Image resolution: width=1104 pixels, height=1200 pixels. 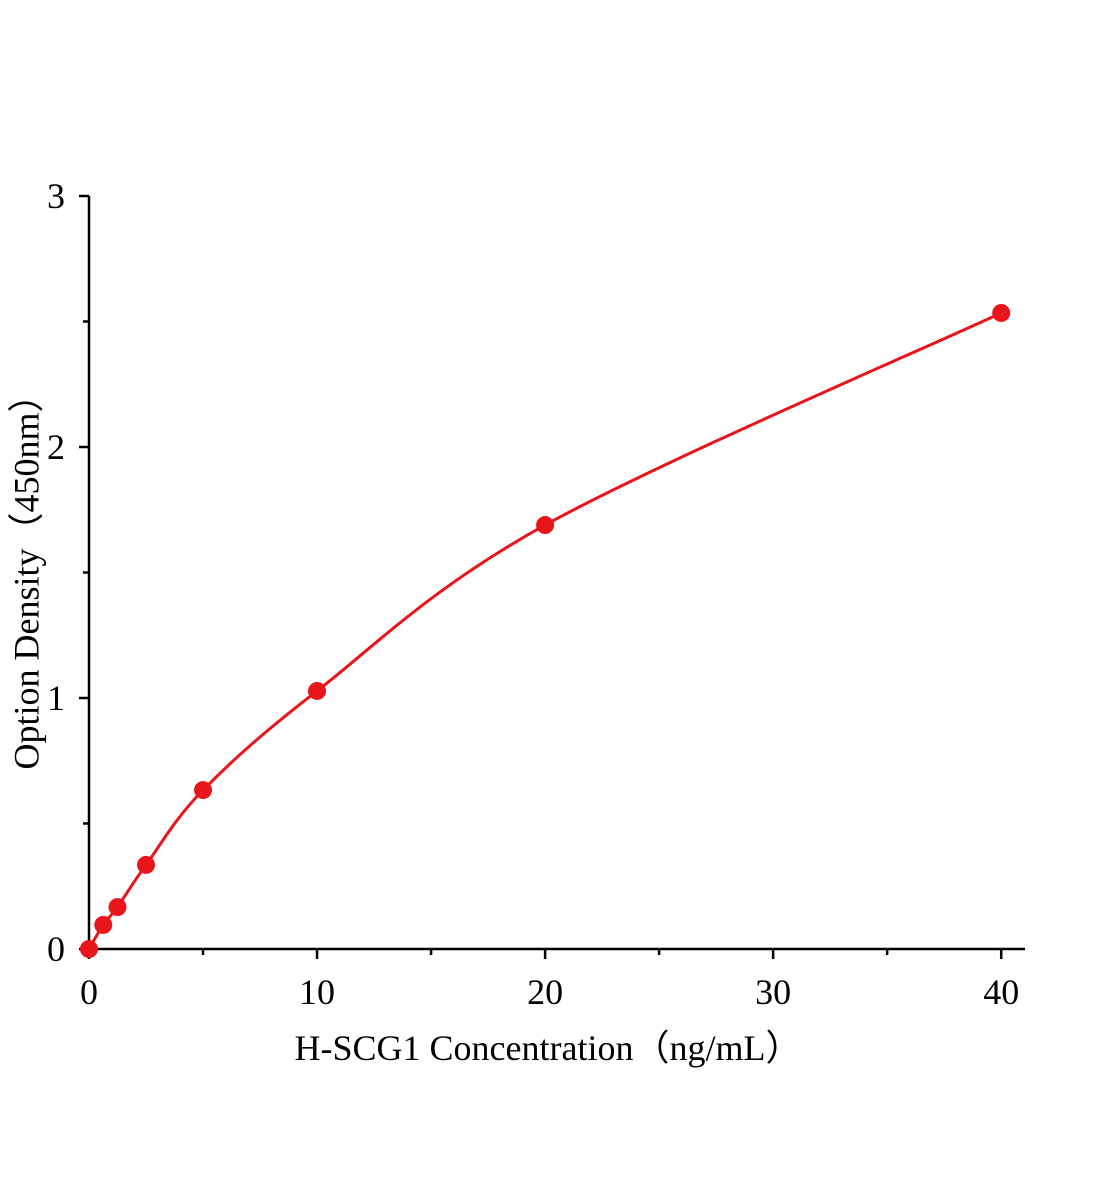 What do you see at coordinates (548, 1048) in the screenshot?
I see `x-axis-label: H-SCG1 Concentration（ng/mL）` at bounding box center [548, 1048].